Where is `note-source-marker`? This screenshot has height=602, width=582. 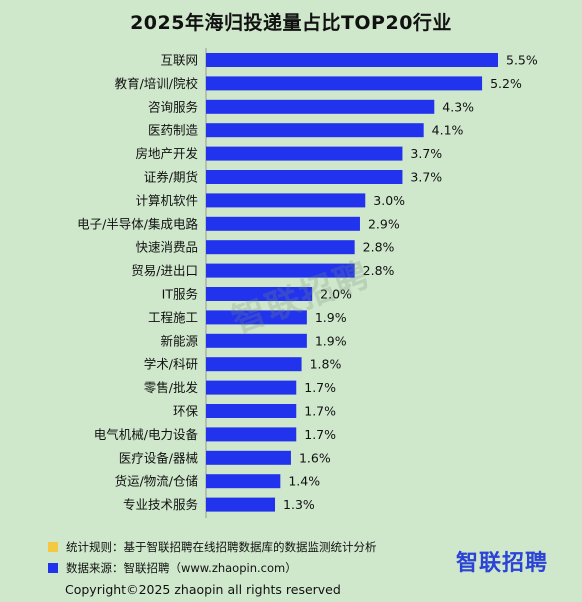 note-source-marker is located at coordinates (53, 568).